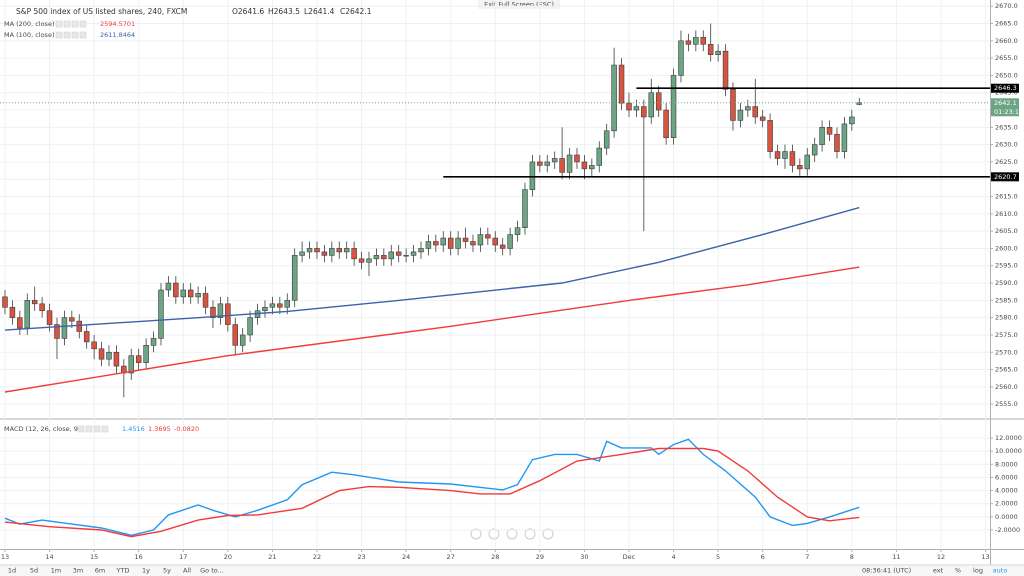  I want to click on y-tick-label: -2.0000, so click(1007, 530).